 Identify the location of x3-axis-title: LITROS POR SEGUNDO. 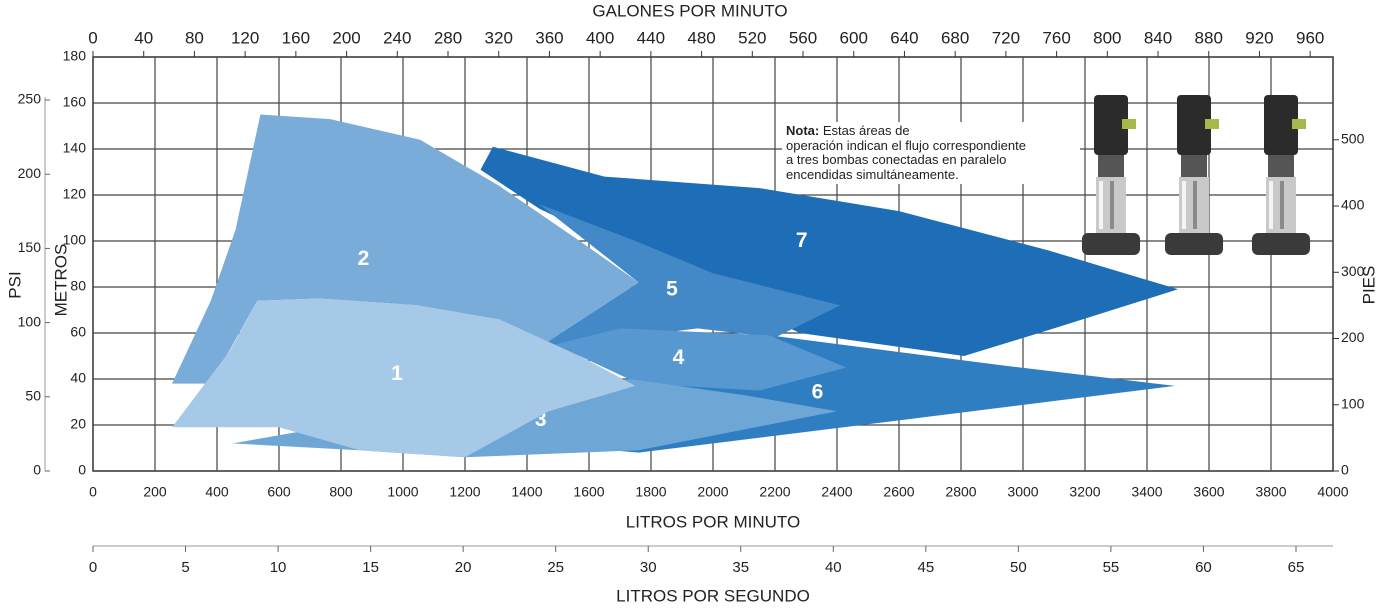
(713, 595).